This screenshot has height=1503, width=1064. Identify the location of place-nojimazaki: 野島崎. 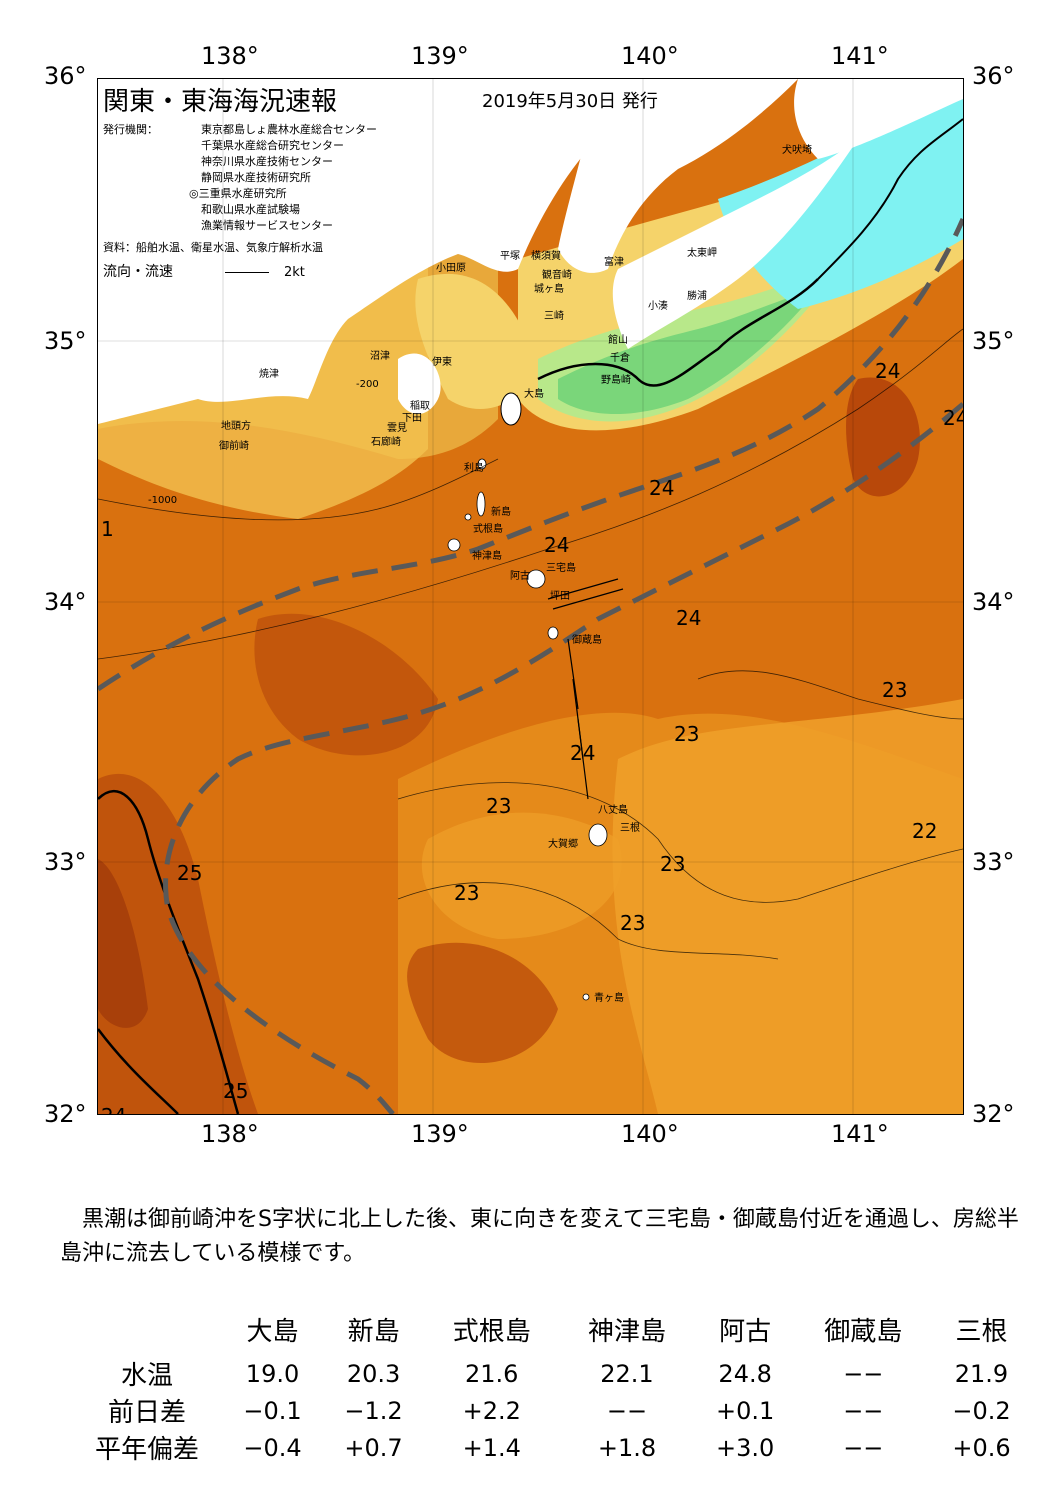
(616, 380).